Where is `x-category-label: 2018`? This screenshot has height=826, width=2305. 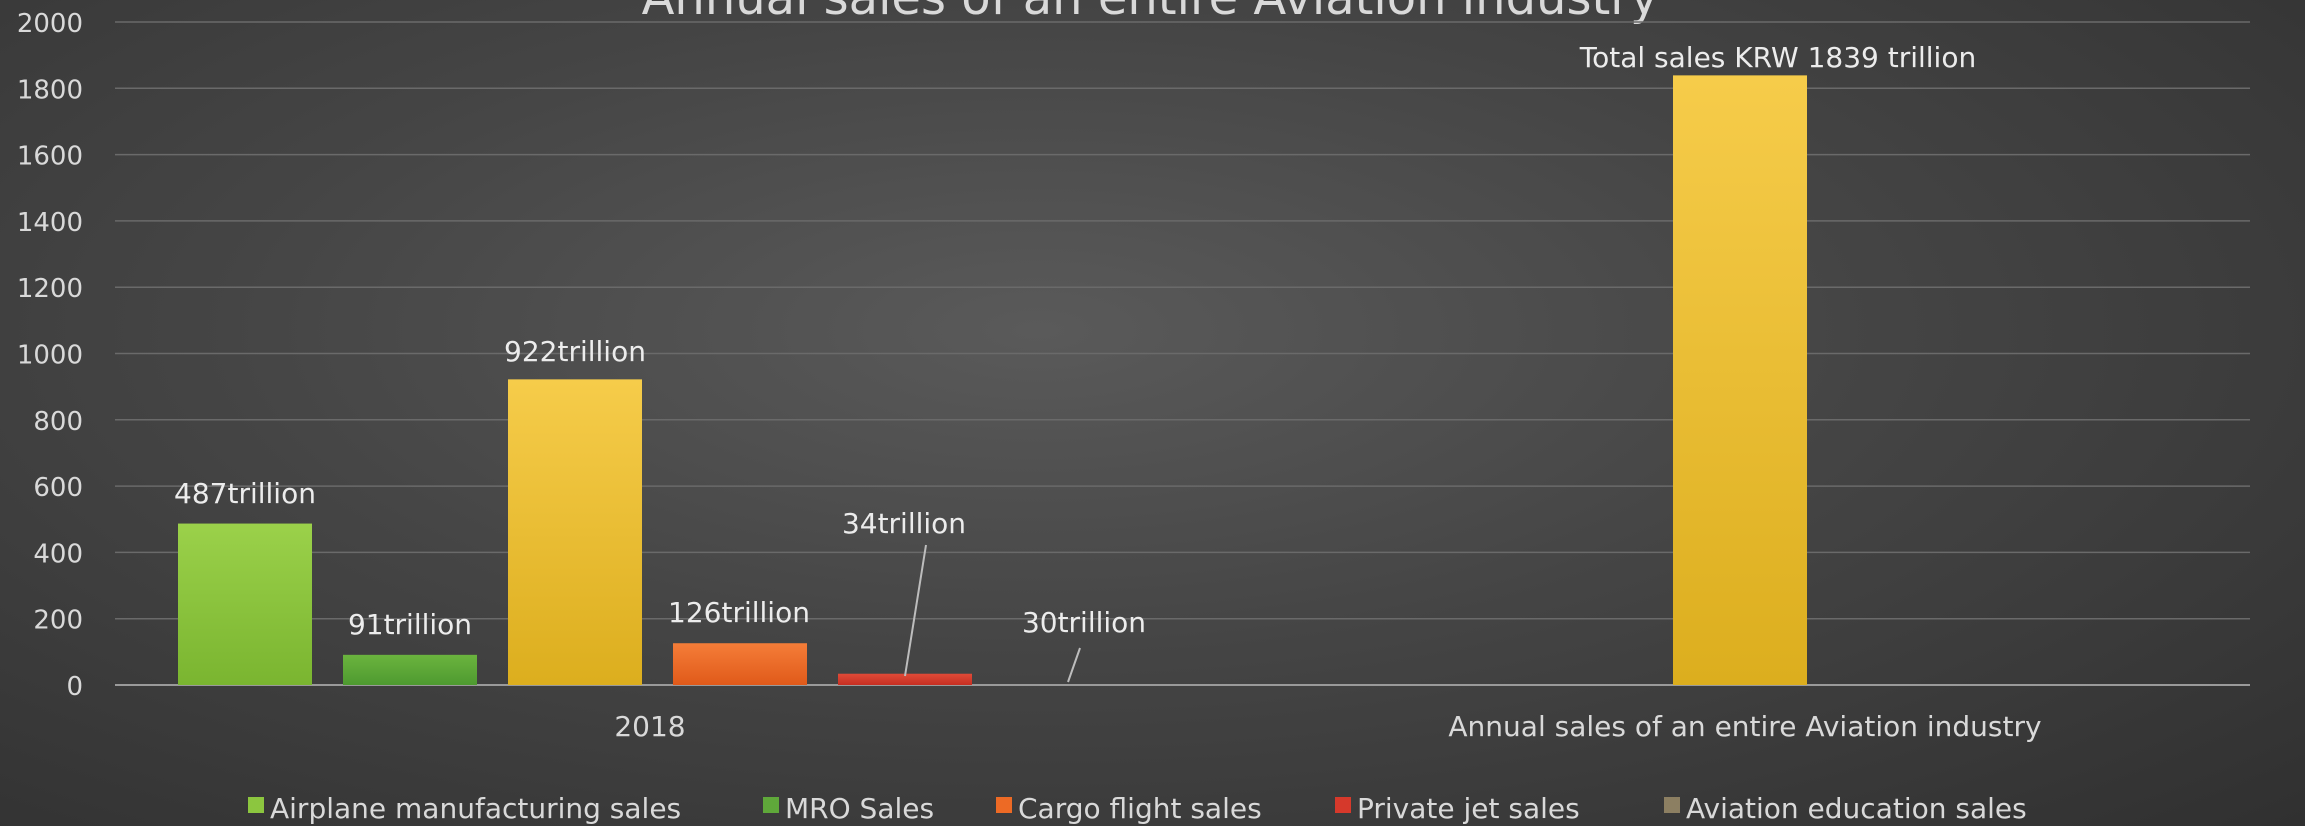 x-category-label: 2018 is located at coordinates (649, 726).